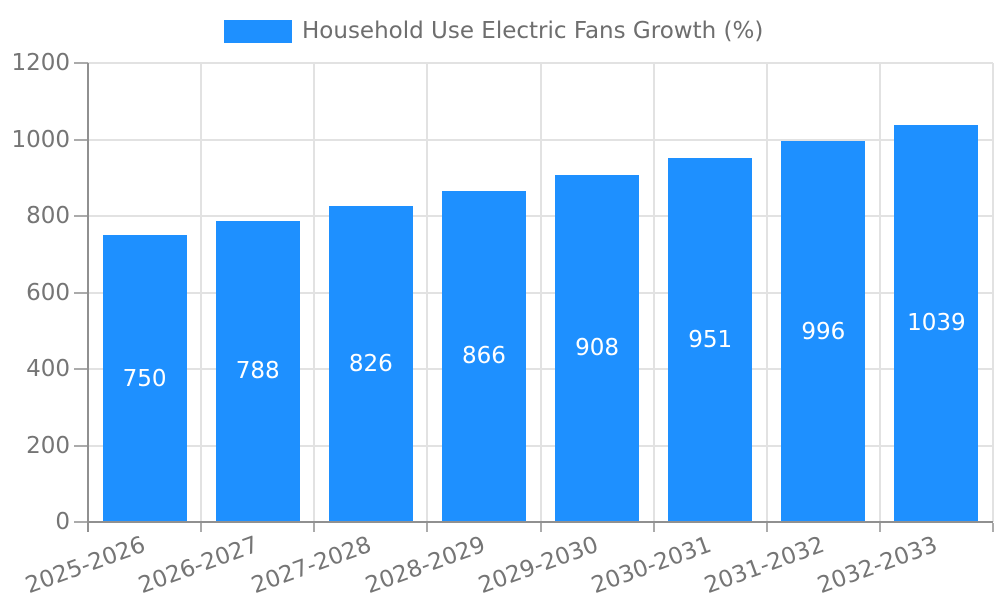  What do you see at coordinates (62, 522) in the screenshot?
I see `y-tick-label: 0` at bounding box center [62, 522].